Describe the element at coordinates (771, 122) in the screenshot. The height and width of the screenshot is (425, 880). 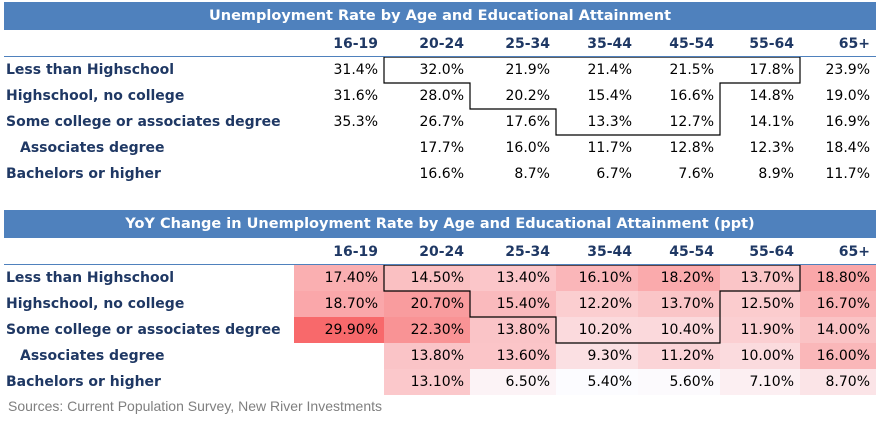
I see `data-cell: 14.1%` at that location.